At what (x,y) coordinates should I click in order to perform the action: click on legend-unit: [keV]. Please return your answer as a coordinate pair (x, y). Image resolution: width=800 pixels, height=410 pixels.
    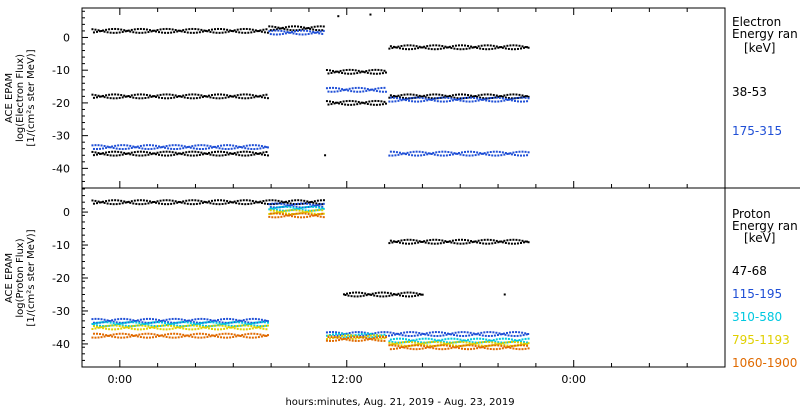
    Looking at the image, I should click on (759, 238).